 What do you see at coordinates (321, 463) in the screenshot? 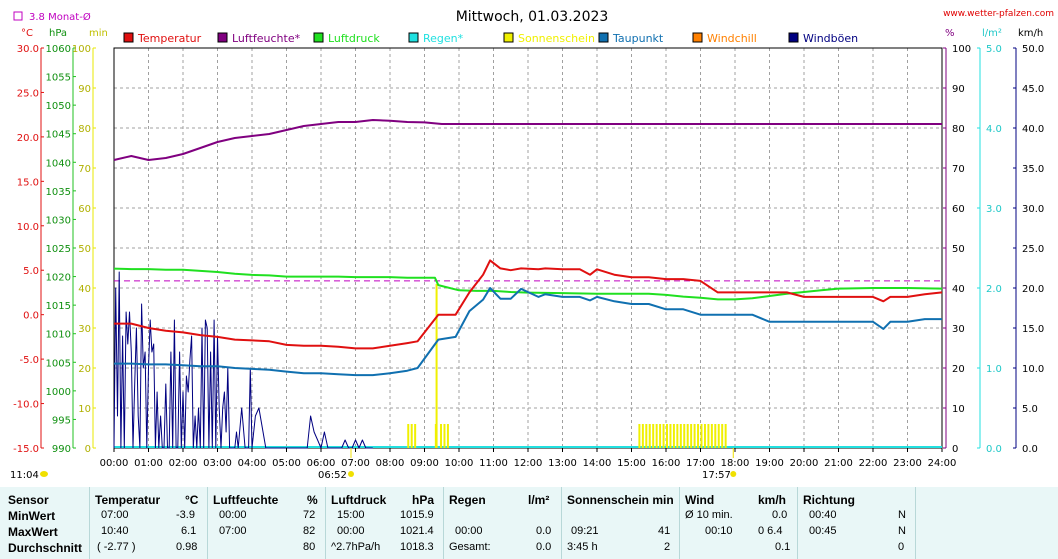
I see `x-tick-label: 06:00` at bounding box center [321, 463].